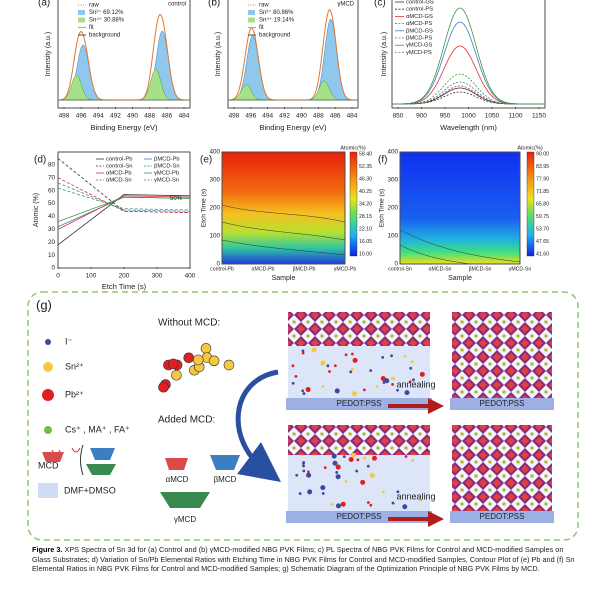  I want to click on contour-lines, so click(283, 230).